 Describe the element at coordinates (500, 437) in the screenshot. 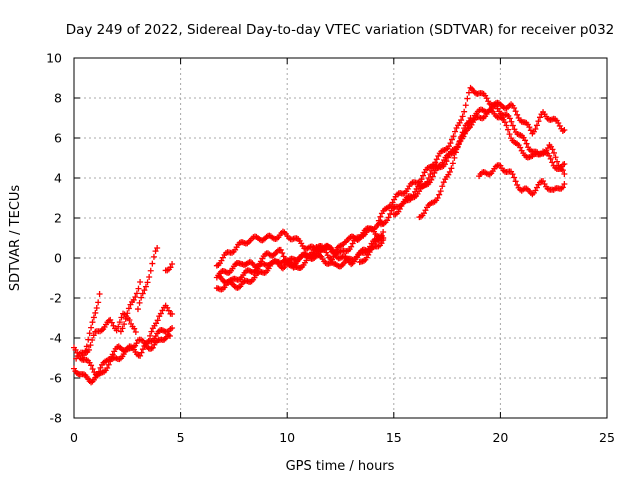

I see `x-tick-label: 20` at that location.